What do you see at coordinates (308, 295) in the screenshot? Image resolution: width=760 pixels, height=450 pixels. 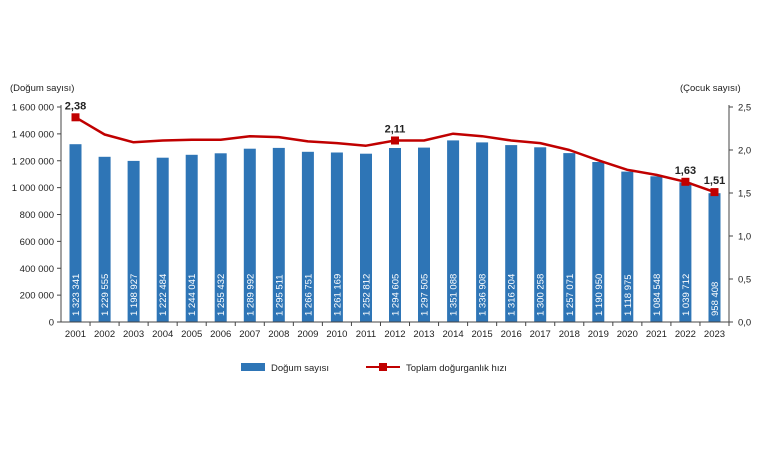 I see `bar-value-label: 1 266 751` at bounding box center [308, 295].